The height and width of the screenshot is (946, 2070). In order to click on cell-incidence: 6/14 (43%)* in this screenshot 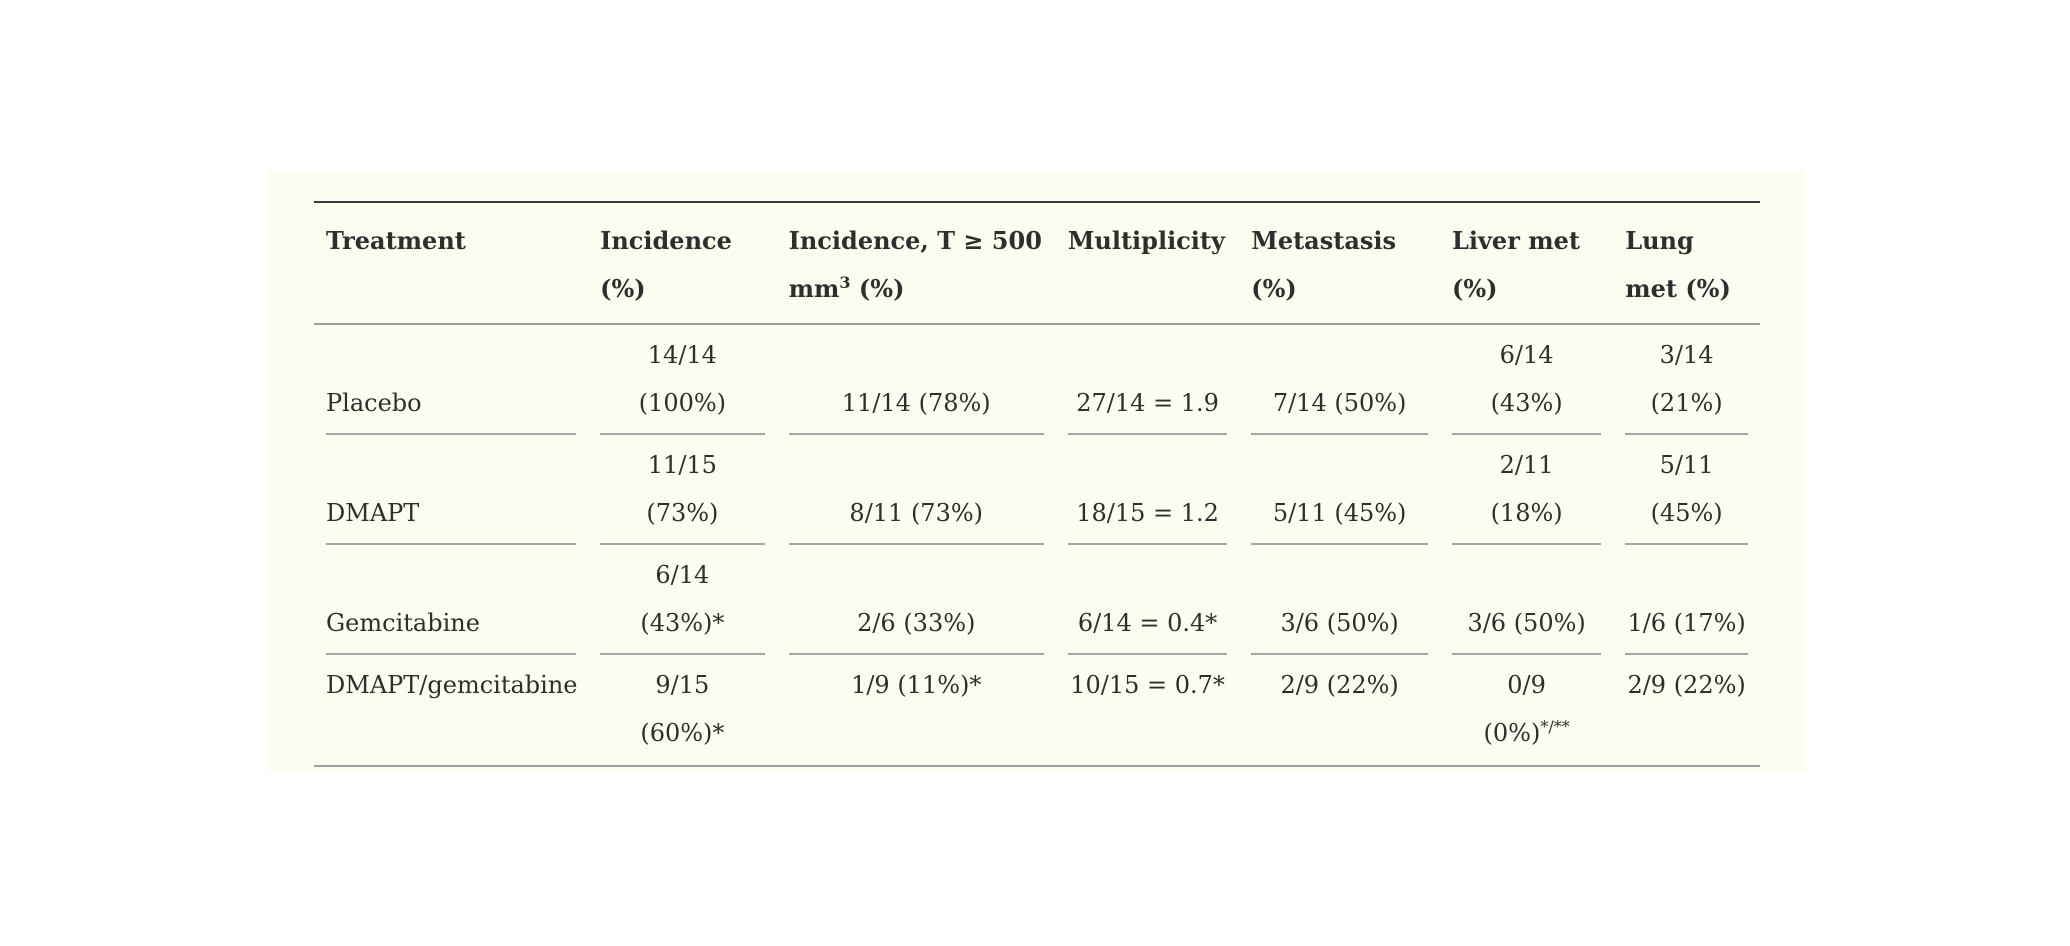, I will do `click(682, 600)`.